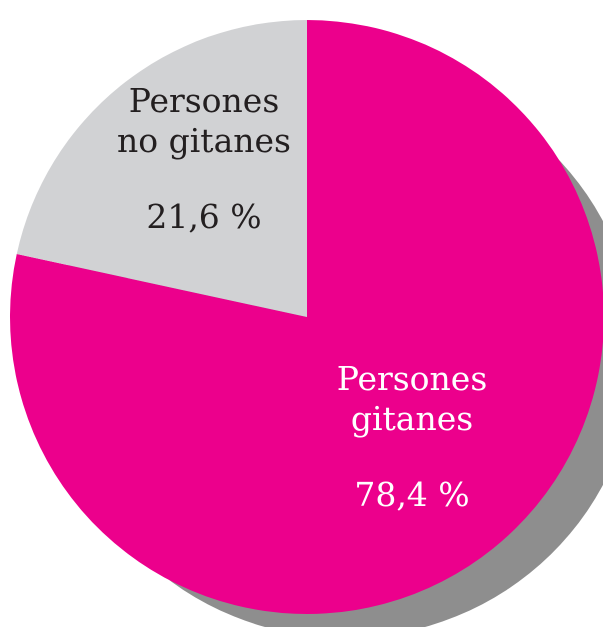 The height and width of the screenshot is (627, 603). Describe the element at coordinates (411, 494) in the screenshot. I see `slice-value-label: 78,4 %` at that location.